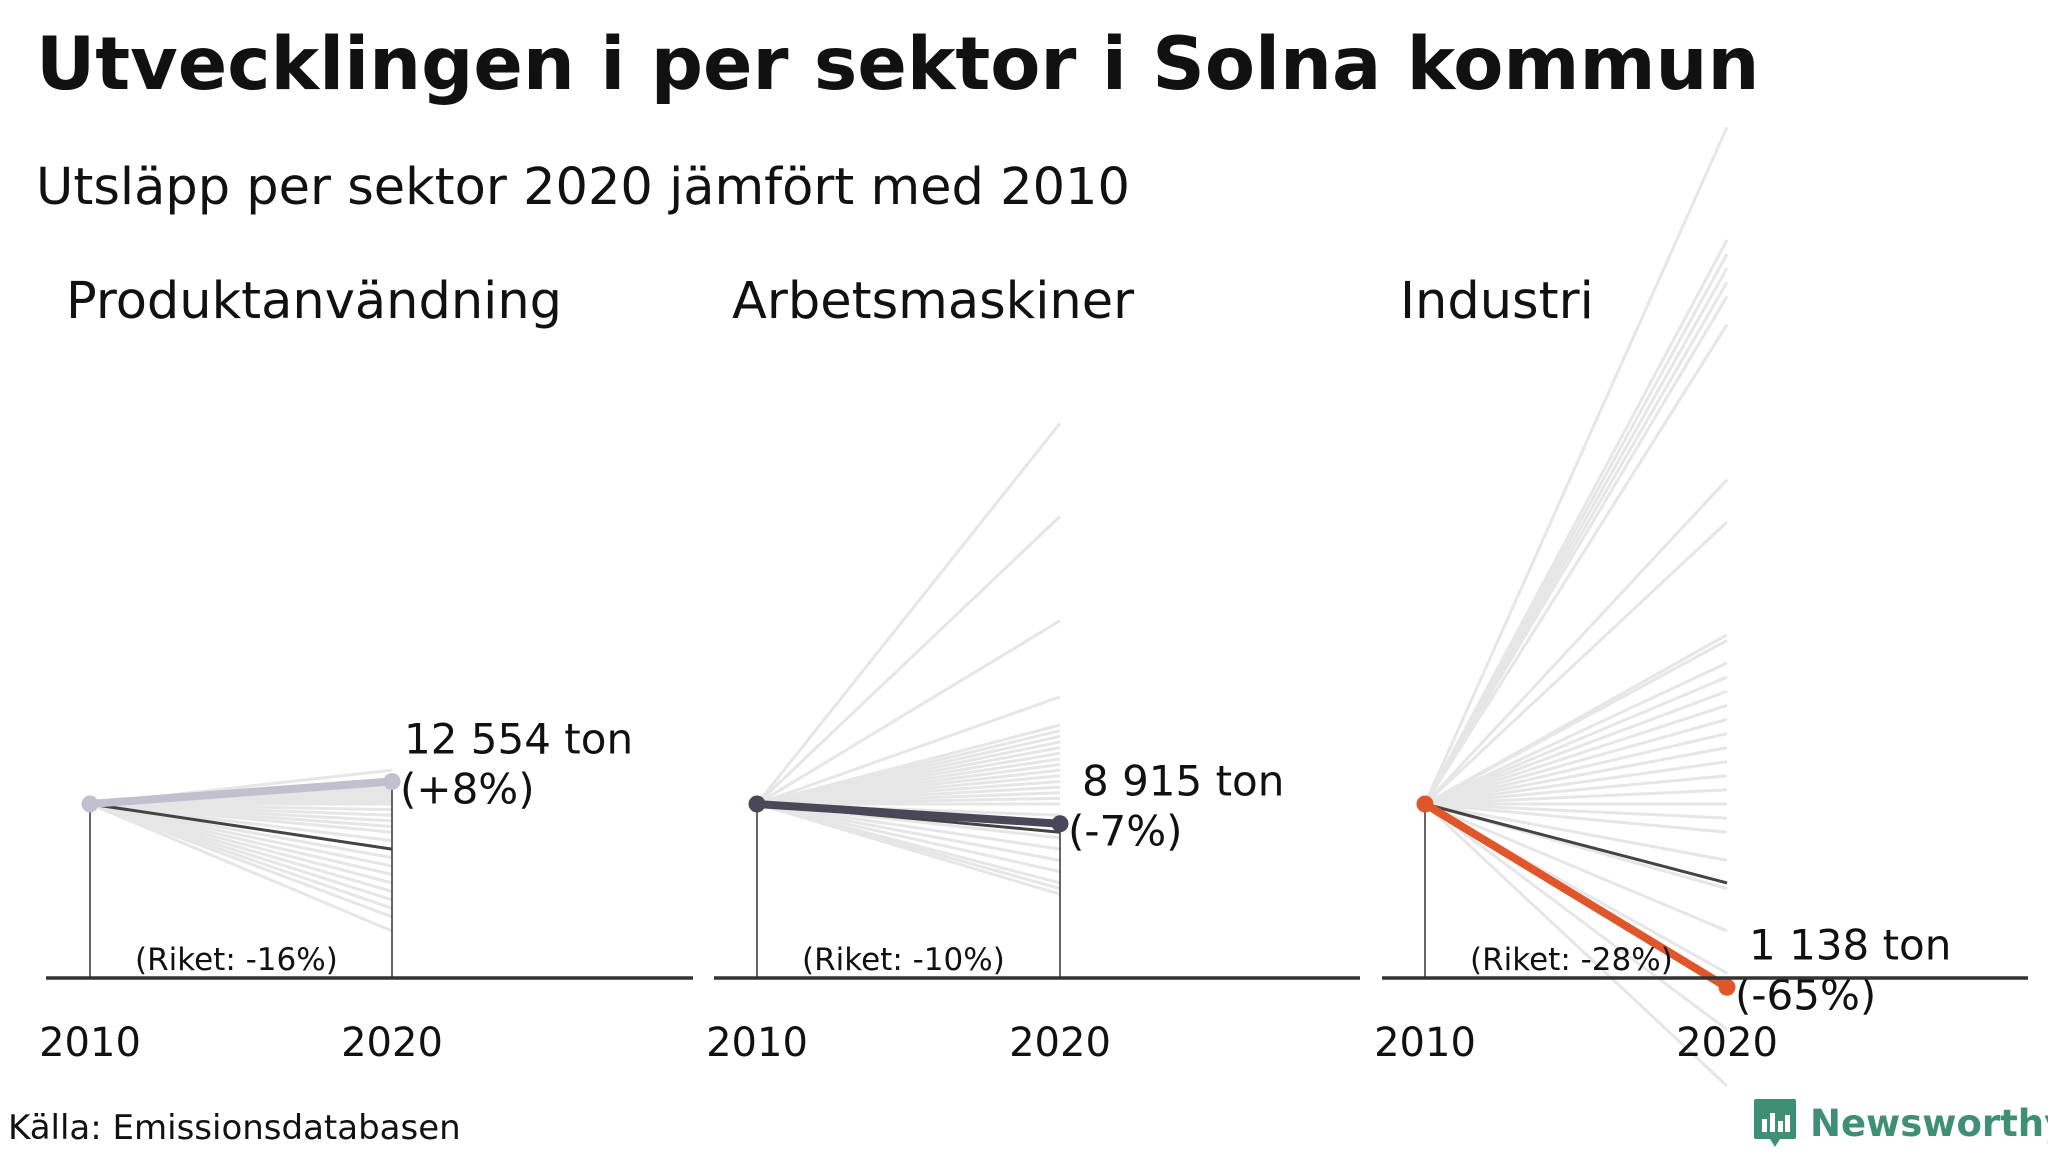  I want to click on riket-label: (Riket: -10%), so click(903, 960).